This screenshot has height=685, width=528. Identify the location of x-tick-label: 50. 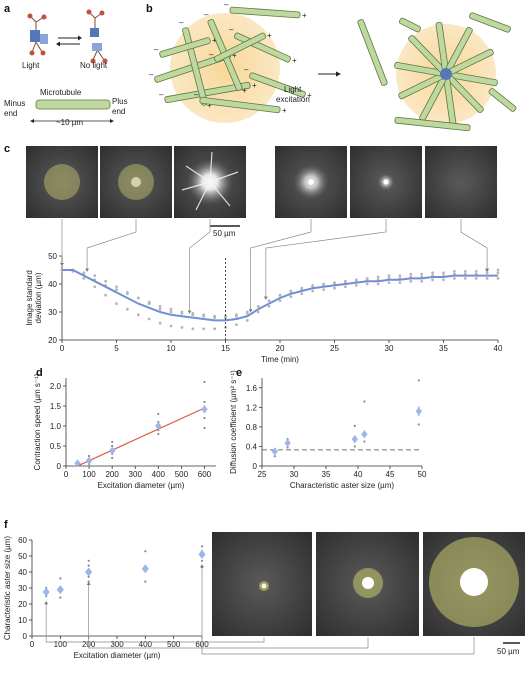
(422, 474).